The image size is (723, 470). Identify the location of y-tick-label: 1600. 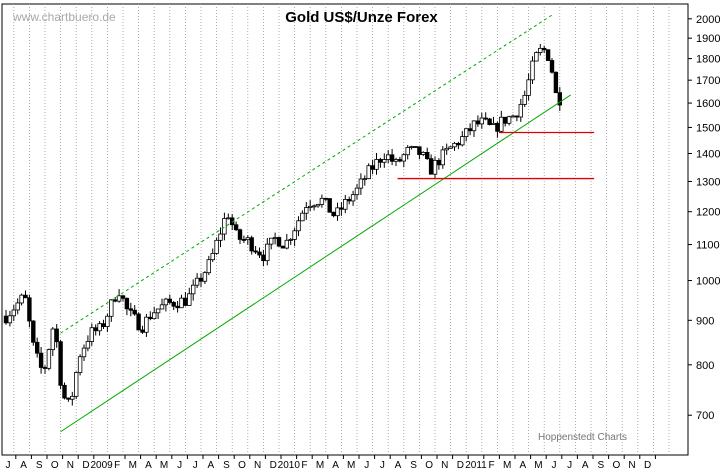
(708, 104).